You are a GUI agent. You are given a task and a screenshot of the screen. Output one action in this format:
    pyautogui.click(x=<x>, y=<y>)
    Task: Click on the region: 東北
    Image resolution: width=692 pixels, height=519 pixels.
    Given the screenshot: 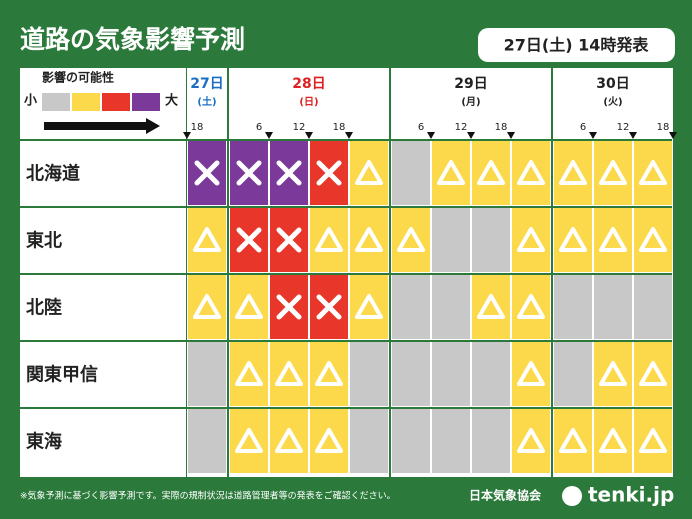 What is the action you would take?
    pyautogui.click(x=44, y=241)
    